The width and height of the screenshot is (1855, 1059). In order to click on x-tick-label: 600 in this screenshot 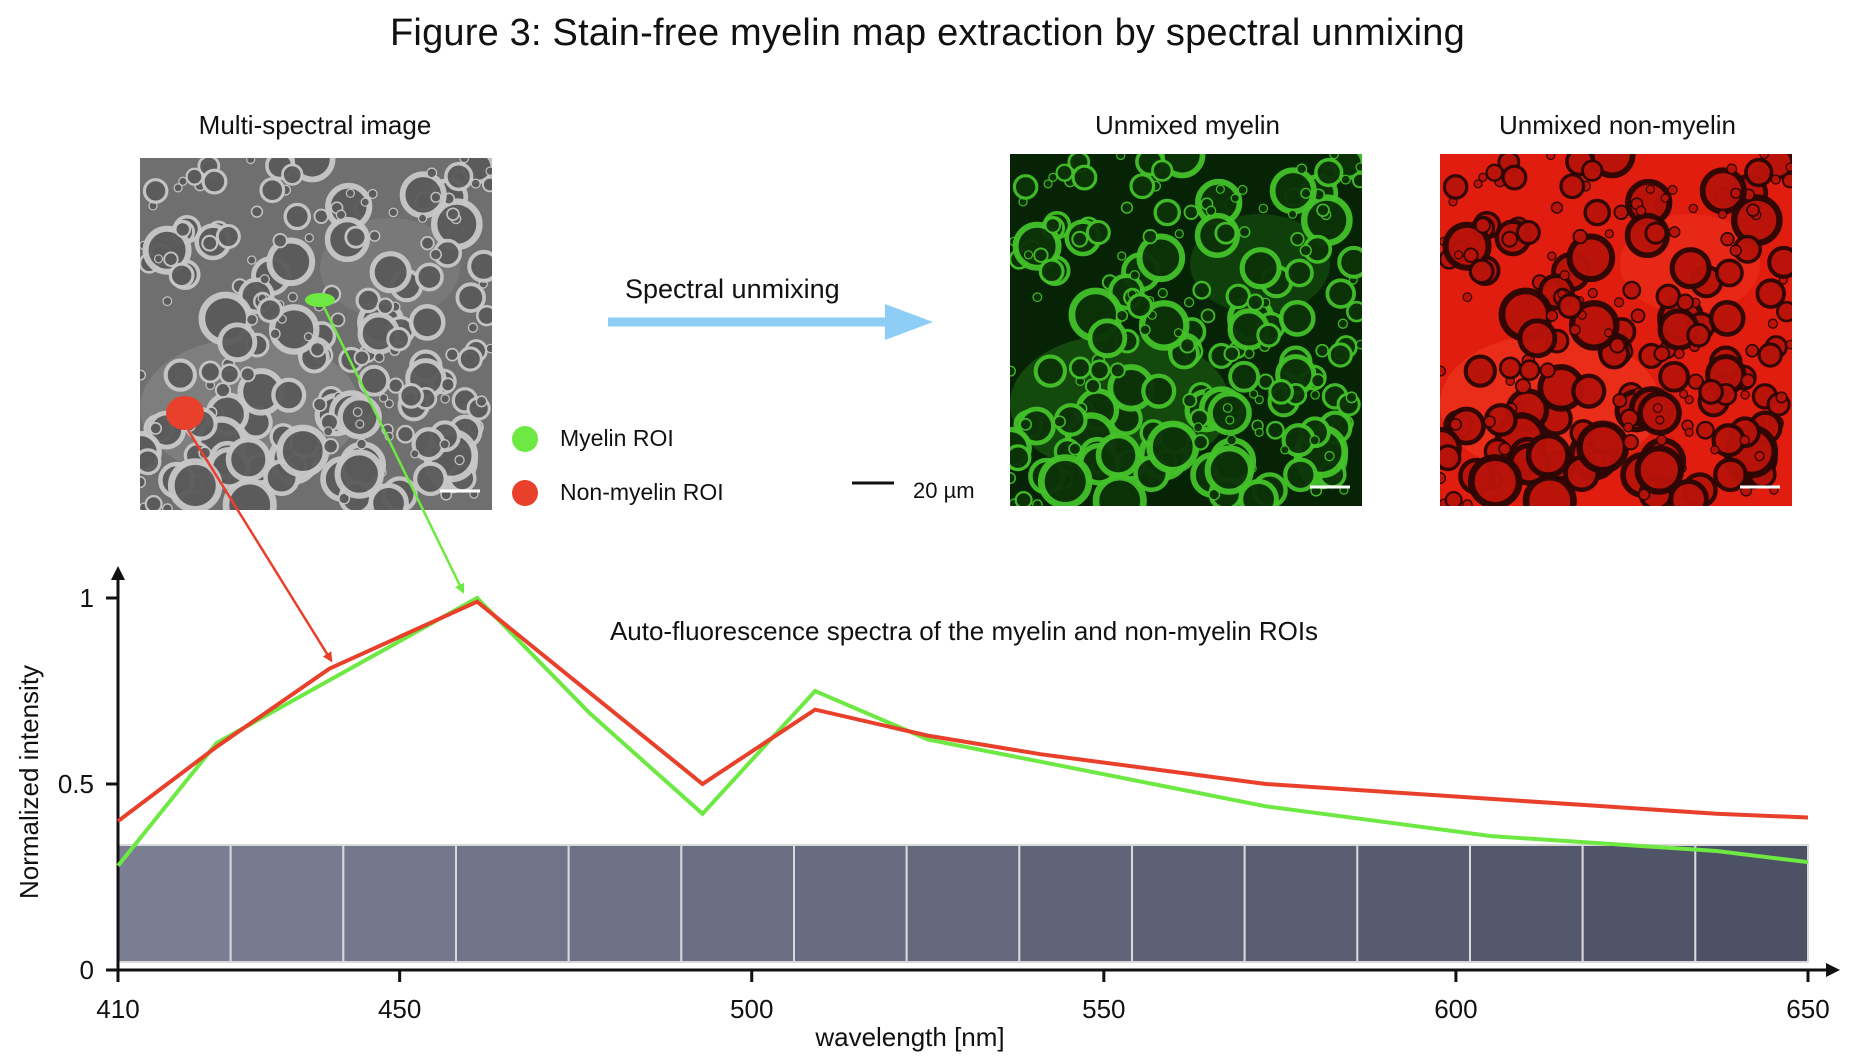, I will do `click(1455, 1009)`.